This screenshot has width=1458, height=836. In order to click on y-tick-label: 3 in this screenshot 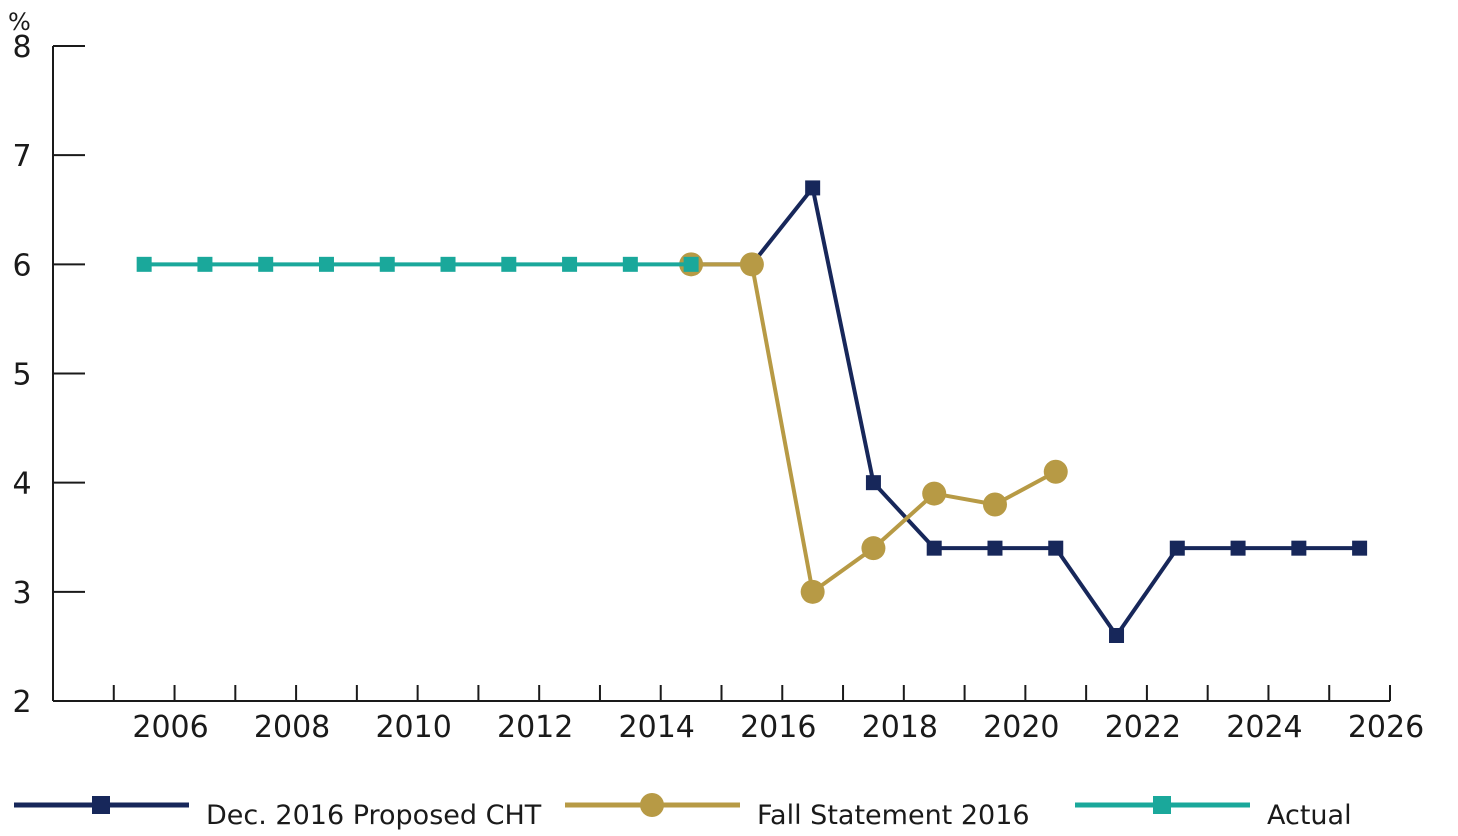, I will do `click(21, 593)`.